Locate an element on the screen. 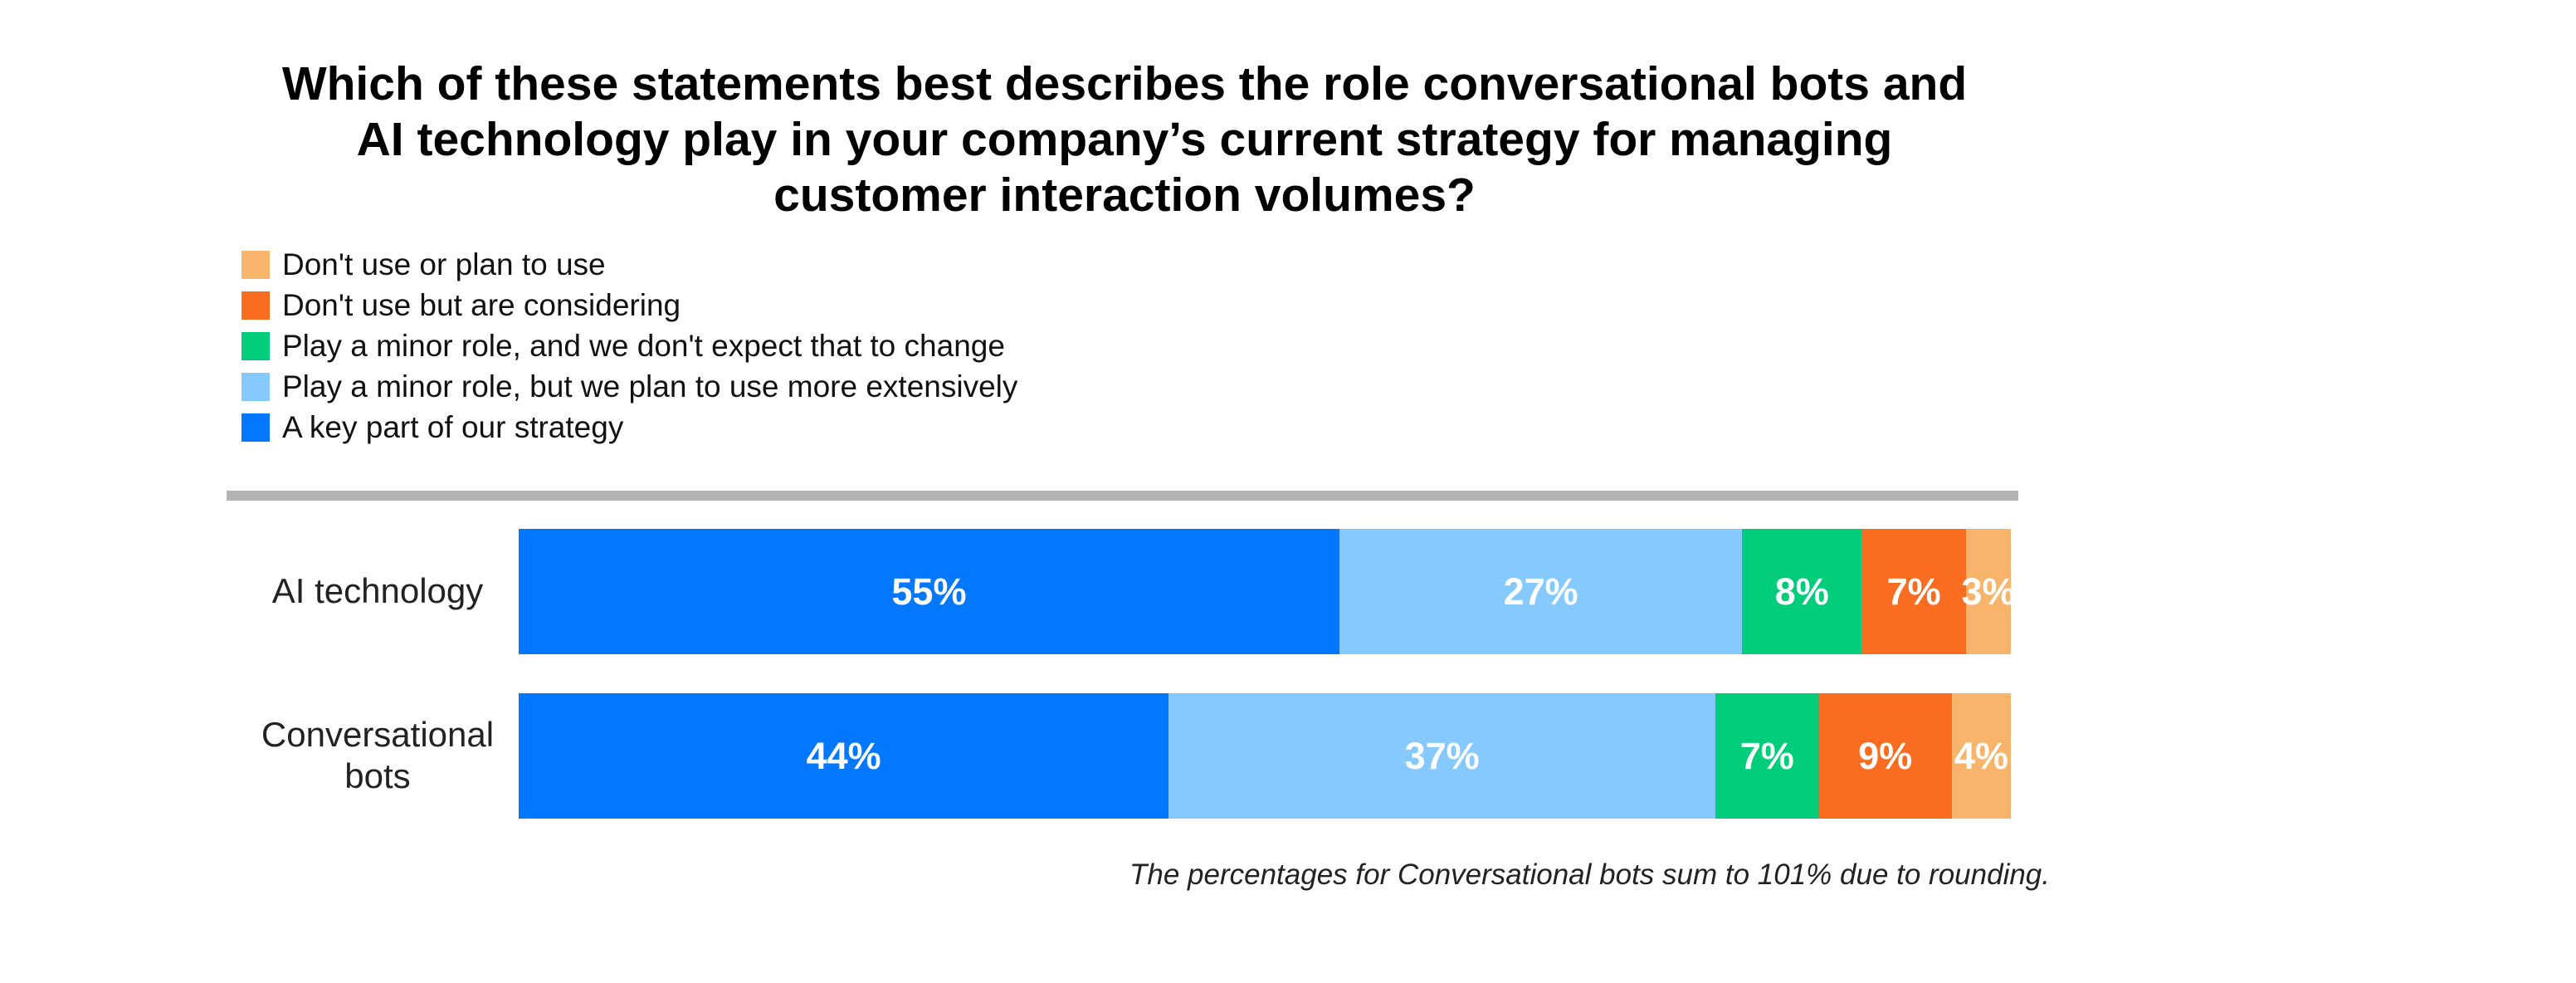 The image size is (2576, 983). data-label: 9% is located at coordinates (1885, 756).